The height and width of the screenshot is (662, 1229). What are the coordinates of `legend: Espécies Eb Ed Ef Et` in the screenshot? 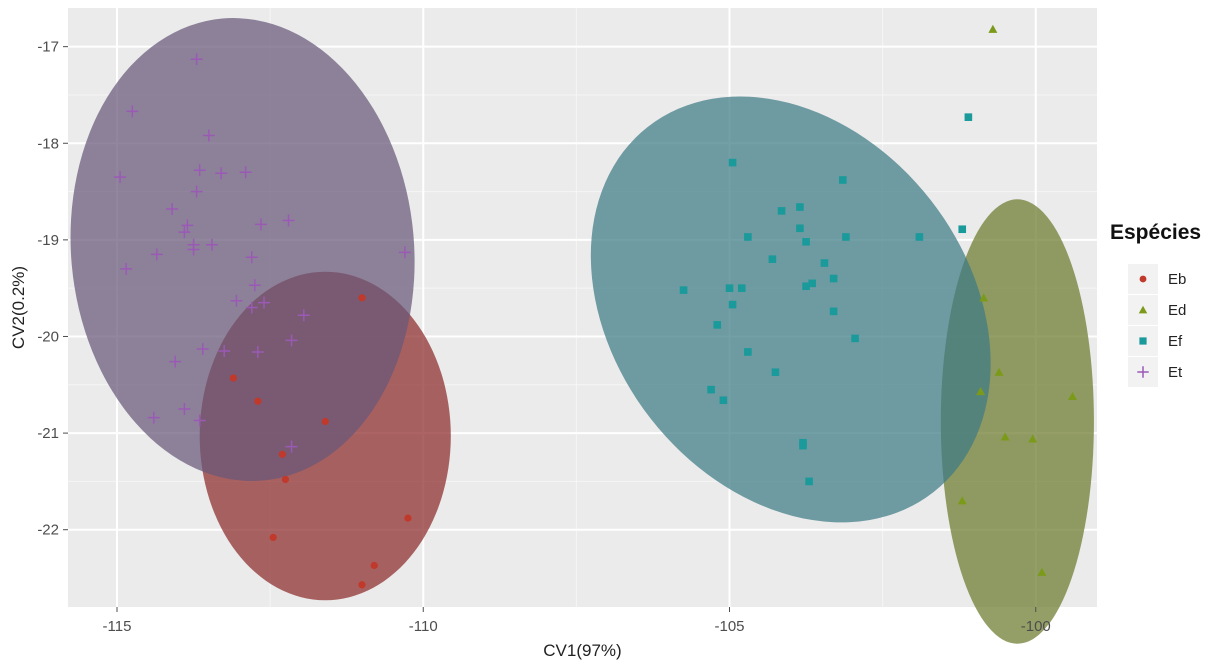 It's located at (1155, 304).